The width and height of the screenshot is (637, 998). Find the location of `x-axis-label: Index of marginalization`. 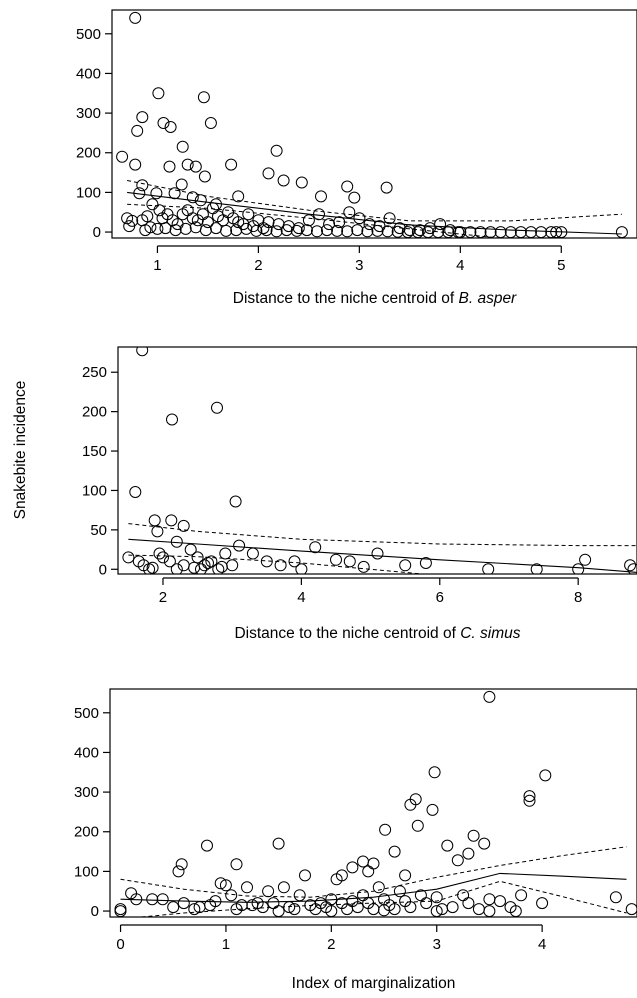

x-axis-label: Index of marginalization is located at coordinates (374, 983).